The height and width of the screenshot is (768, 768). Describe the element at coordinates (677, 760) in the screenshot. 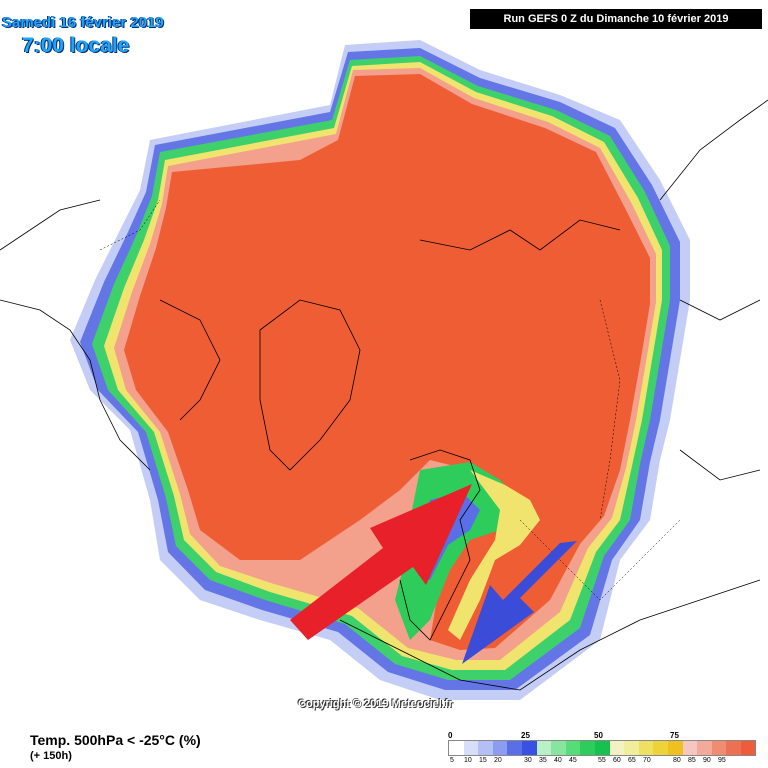

I see `legend-tick: 80` at that location.